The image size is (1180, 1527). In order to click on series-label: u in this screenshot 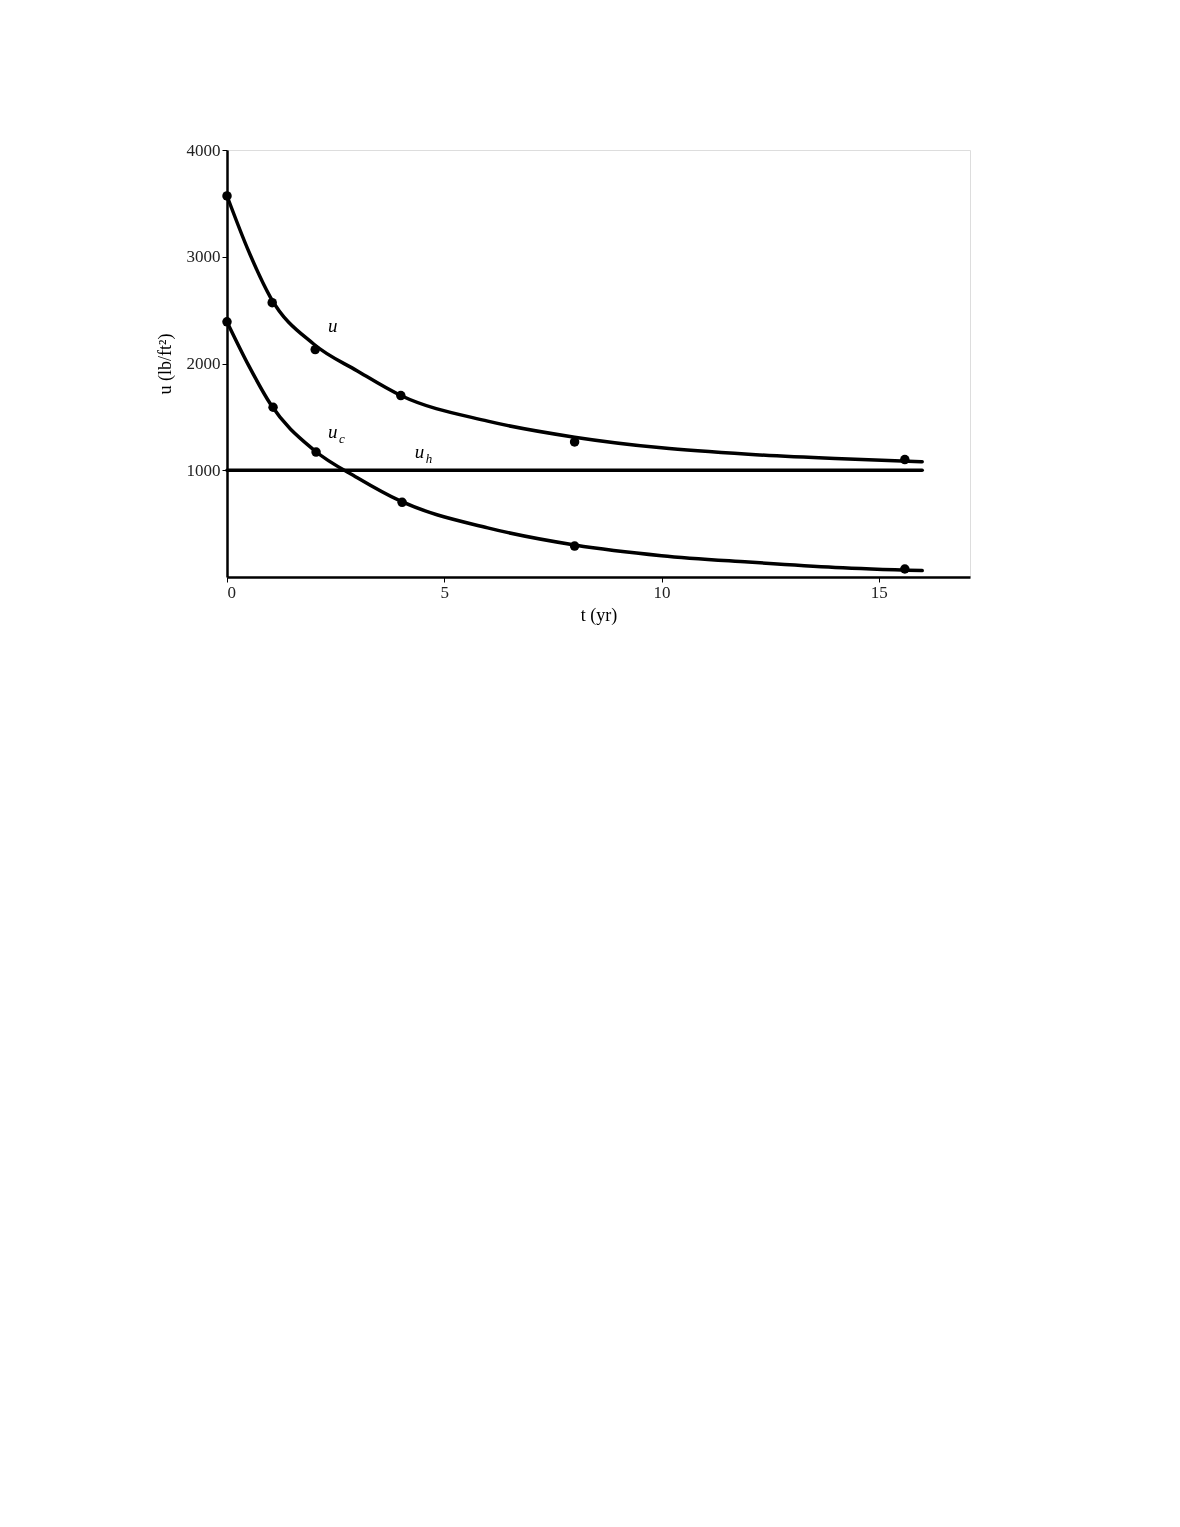, I will do `click(332, 326)`.